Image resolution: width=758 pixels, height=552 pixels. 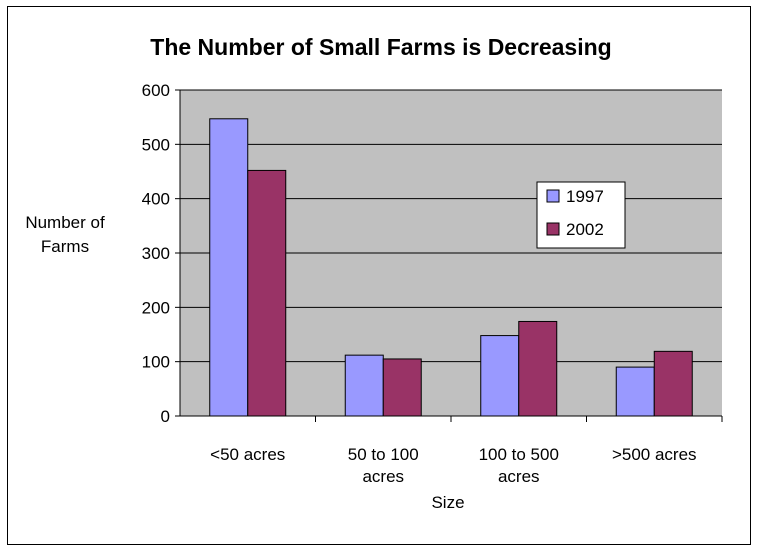 What do you see at coordinates (65, 246) in the screenshot?
I see `y-axis-label-line: Farms` at bounding box center [65, 246].